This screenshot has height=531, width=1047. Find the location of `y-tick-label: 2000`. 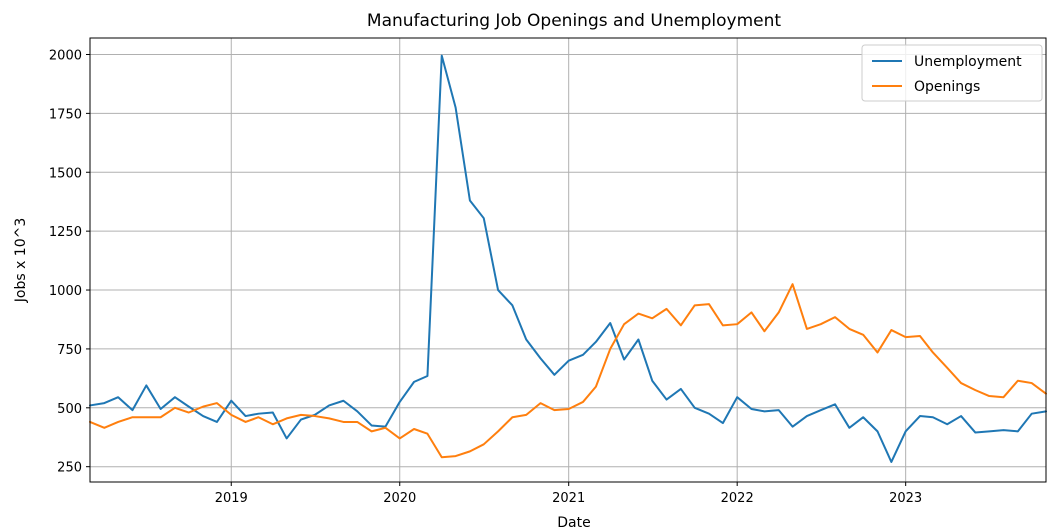

y-tick-label: 2000 is located at coordinates (65, 55).